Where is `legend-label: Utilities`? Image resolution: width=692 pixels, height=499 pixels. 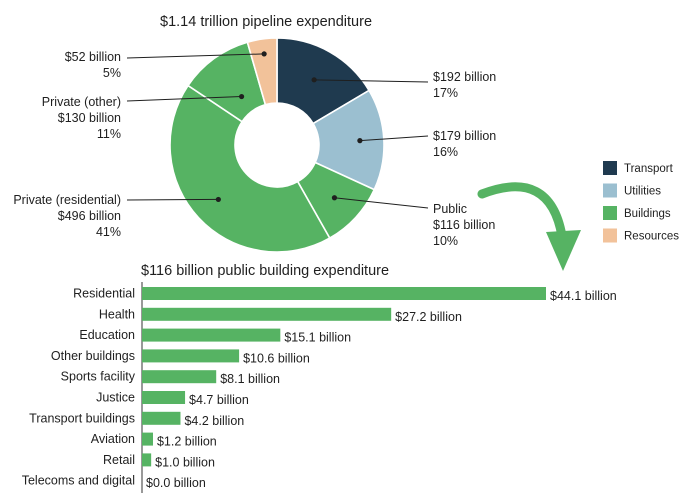 legend-label: Utilities is located at coordinates (642, 192).